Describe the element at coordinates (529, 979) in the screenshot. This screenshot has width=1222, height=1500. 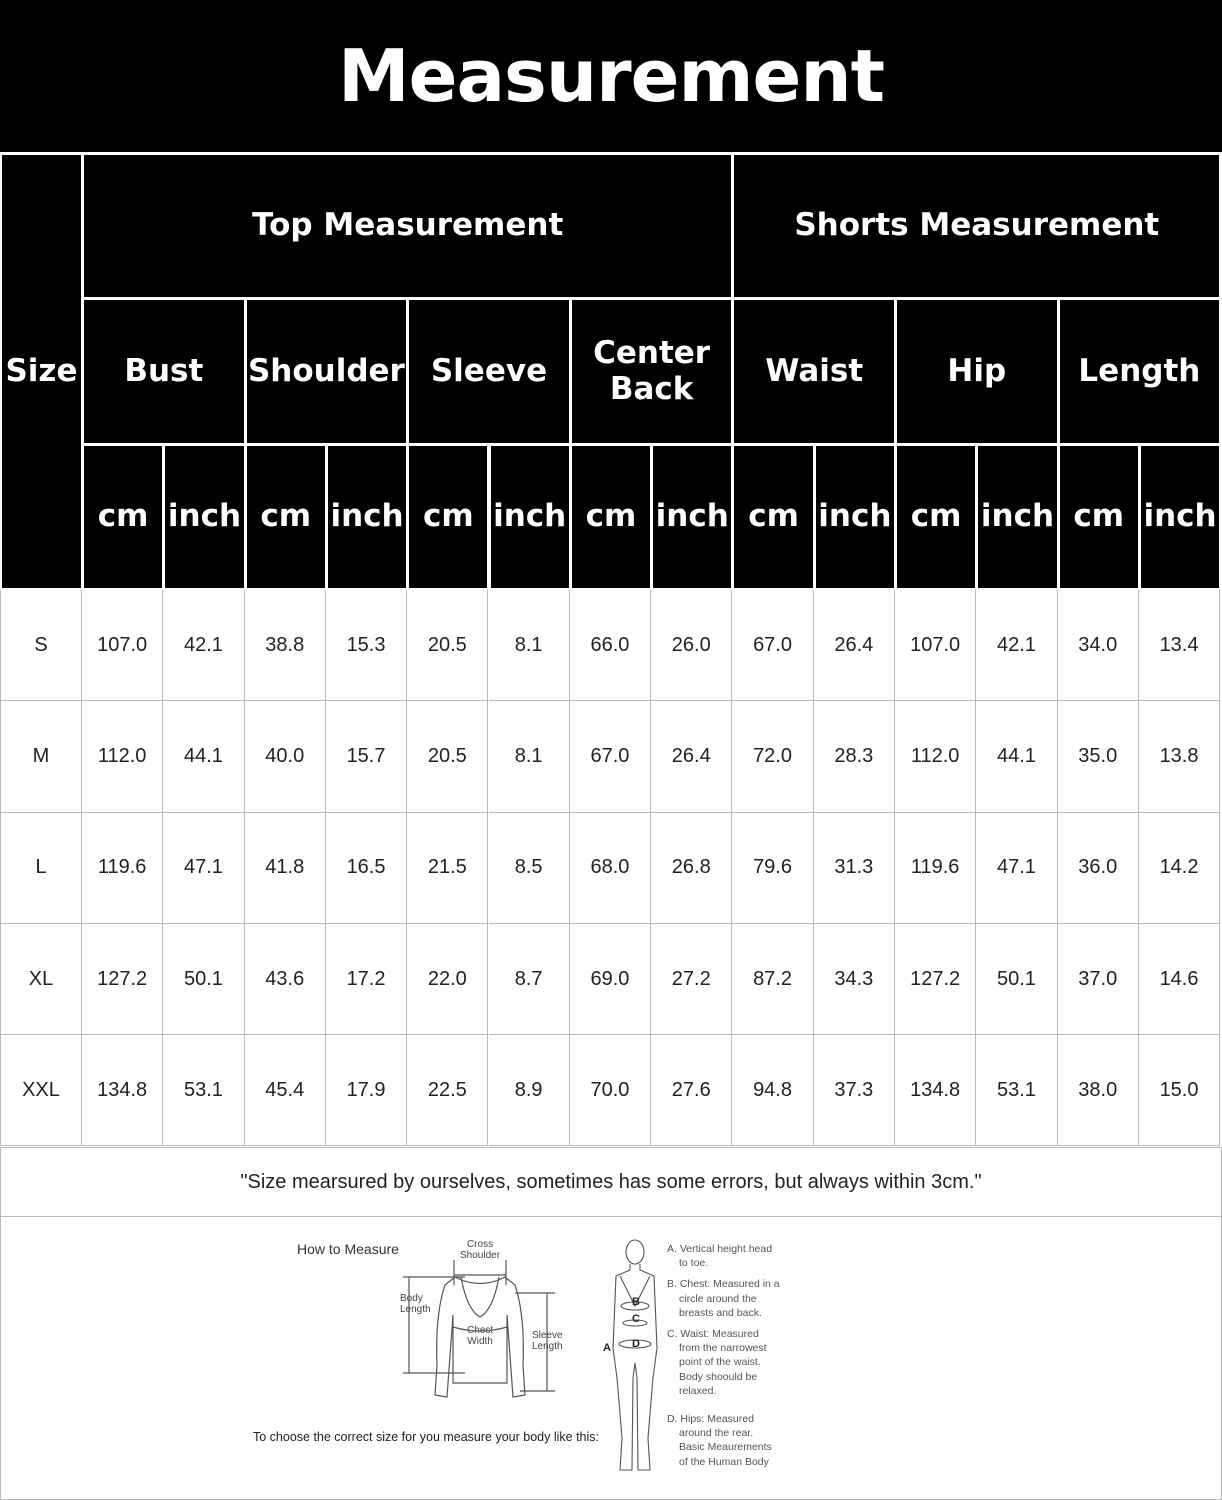
I see `value-cell: 8.7` at that location.